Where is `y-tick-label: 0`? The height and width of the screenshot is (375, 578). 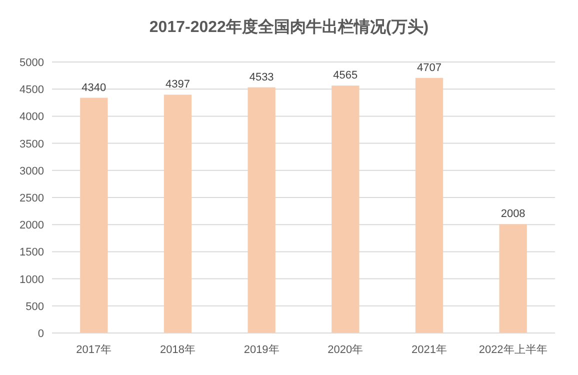
y-tick-label: 0 is located at coordinates (41, 334).